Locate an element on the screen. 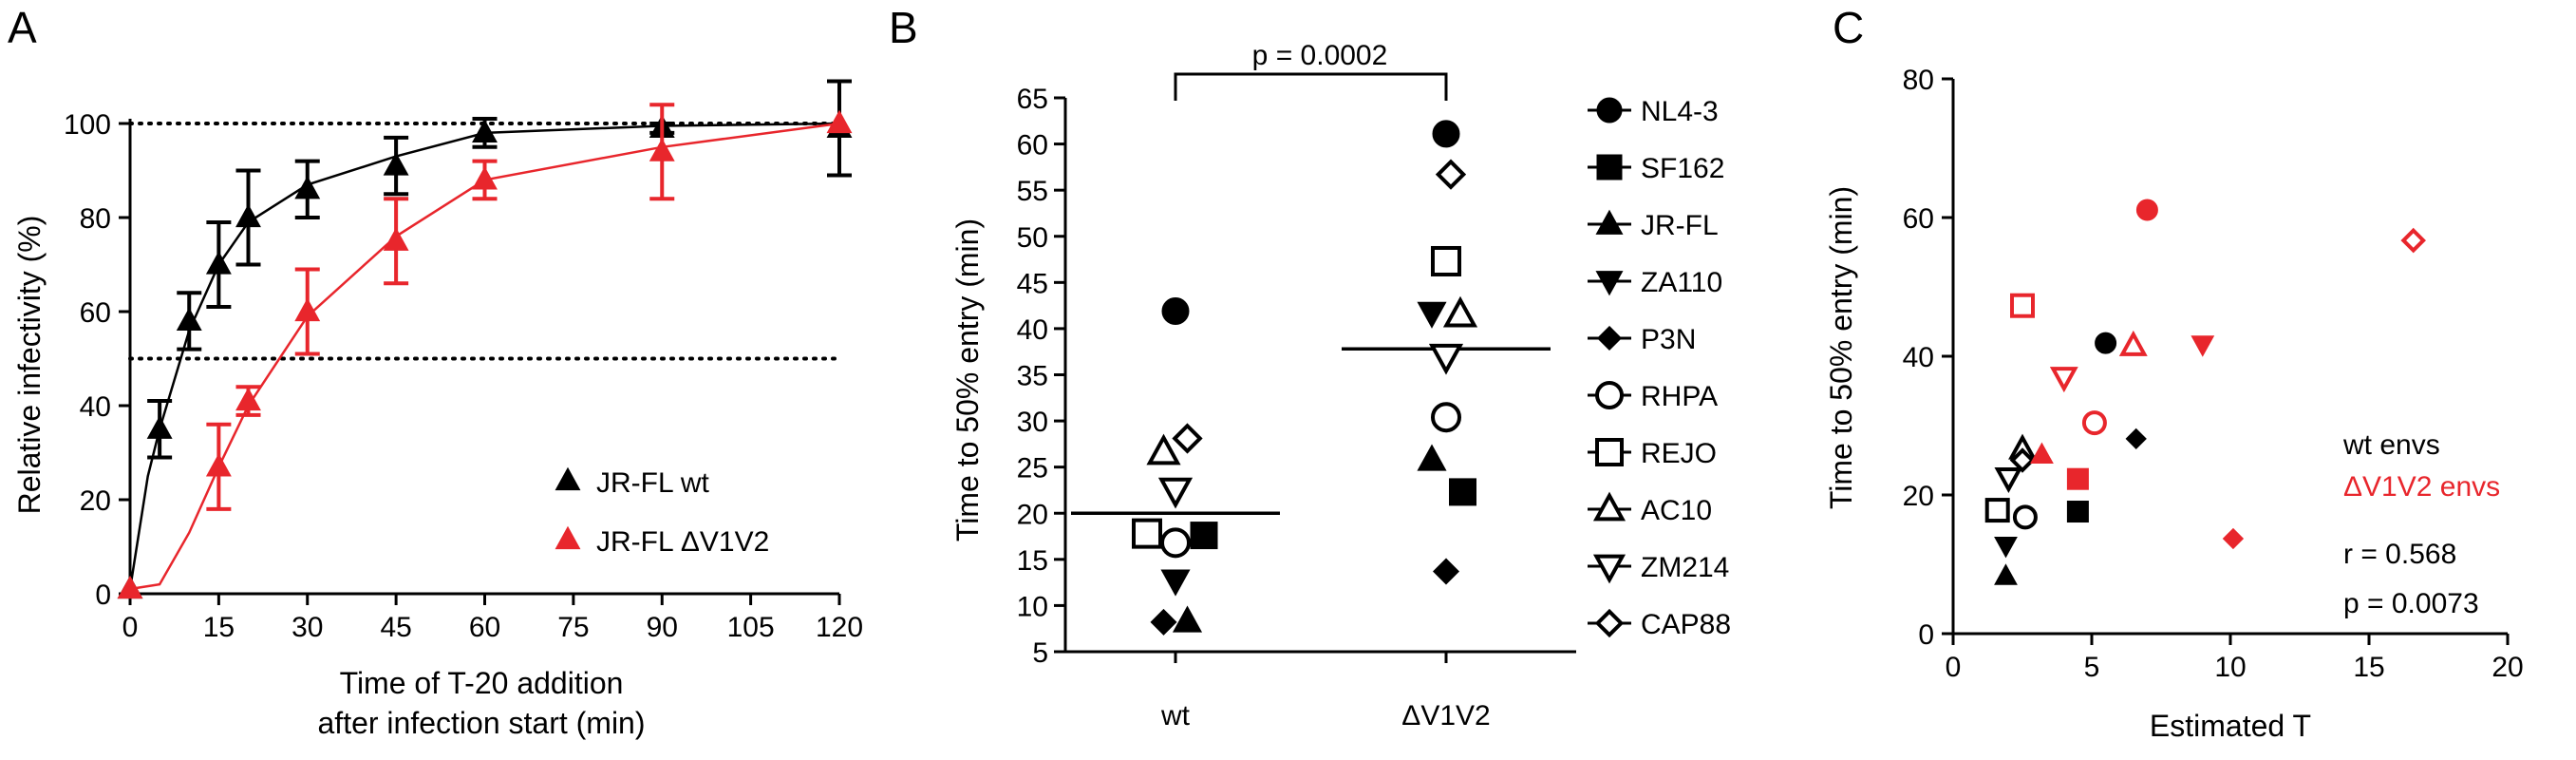  panel-a-y-tick-label: 100 is located at coordinates (87, 125).